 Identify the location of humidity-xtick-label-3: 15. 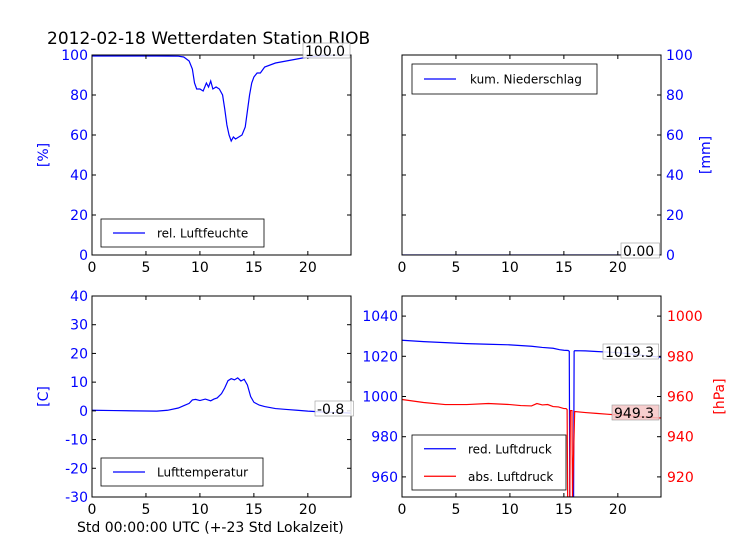
(254, 268).